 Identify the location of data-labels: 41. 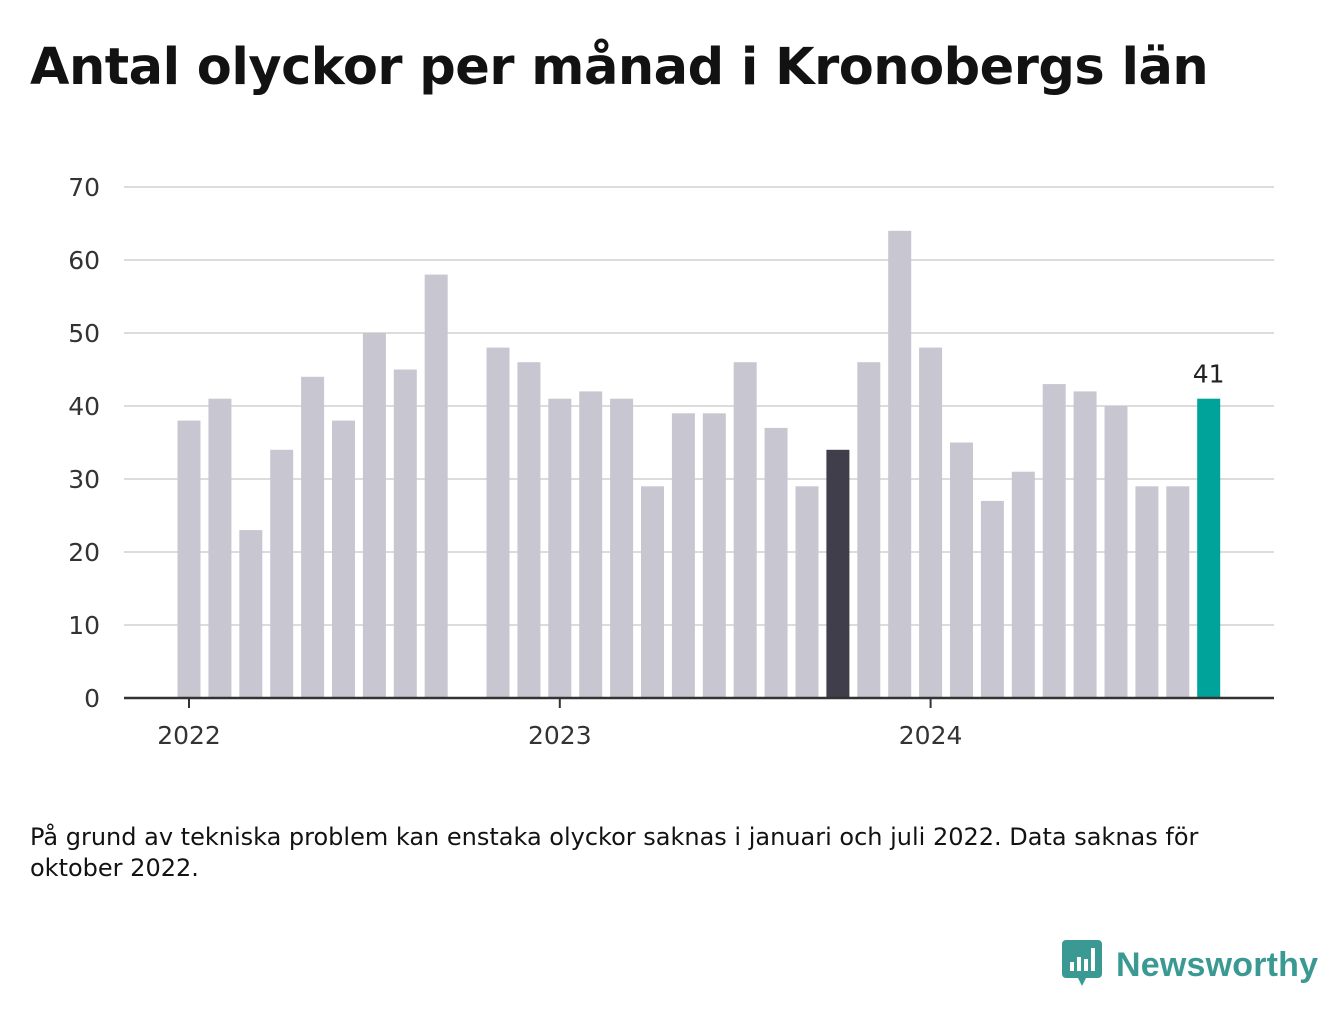
(1209, 374).